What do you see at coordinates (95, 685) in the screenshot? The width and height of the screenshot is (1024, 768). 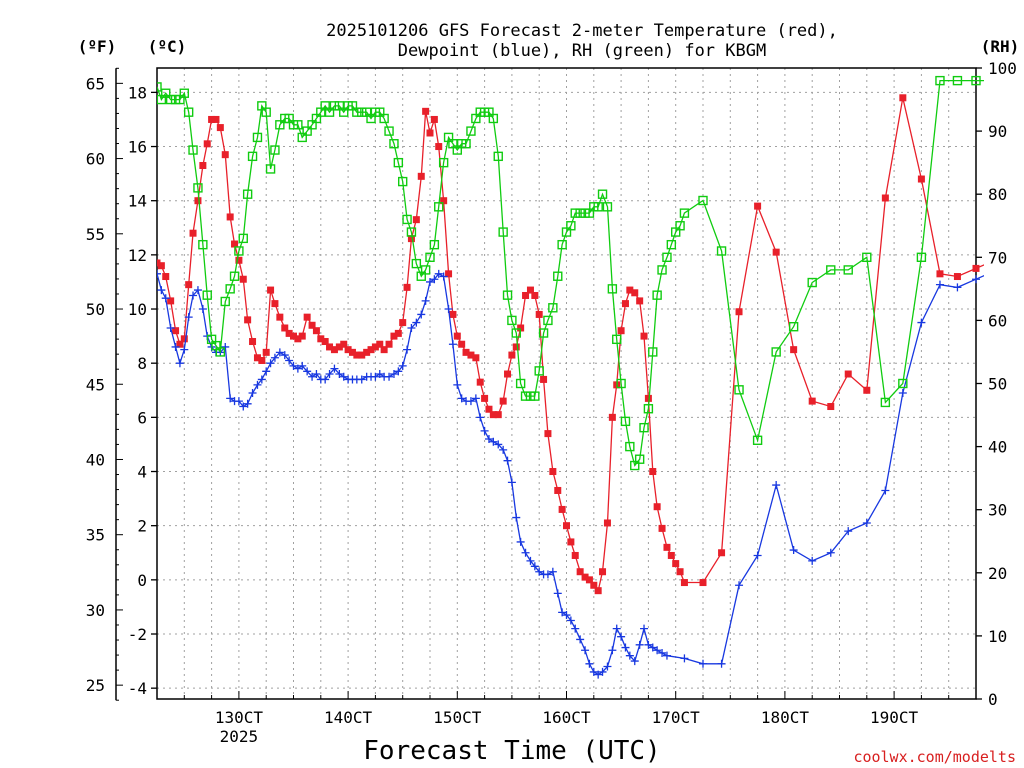 I see `fahrenheit-tick-label: 25` at bounding box center [95, 685].